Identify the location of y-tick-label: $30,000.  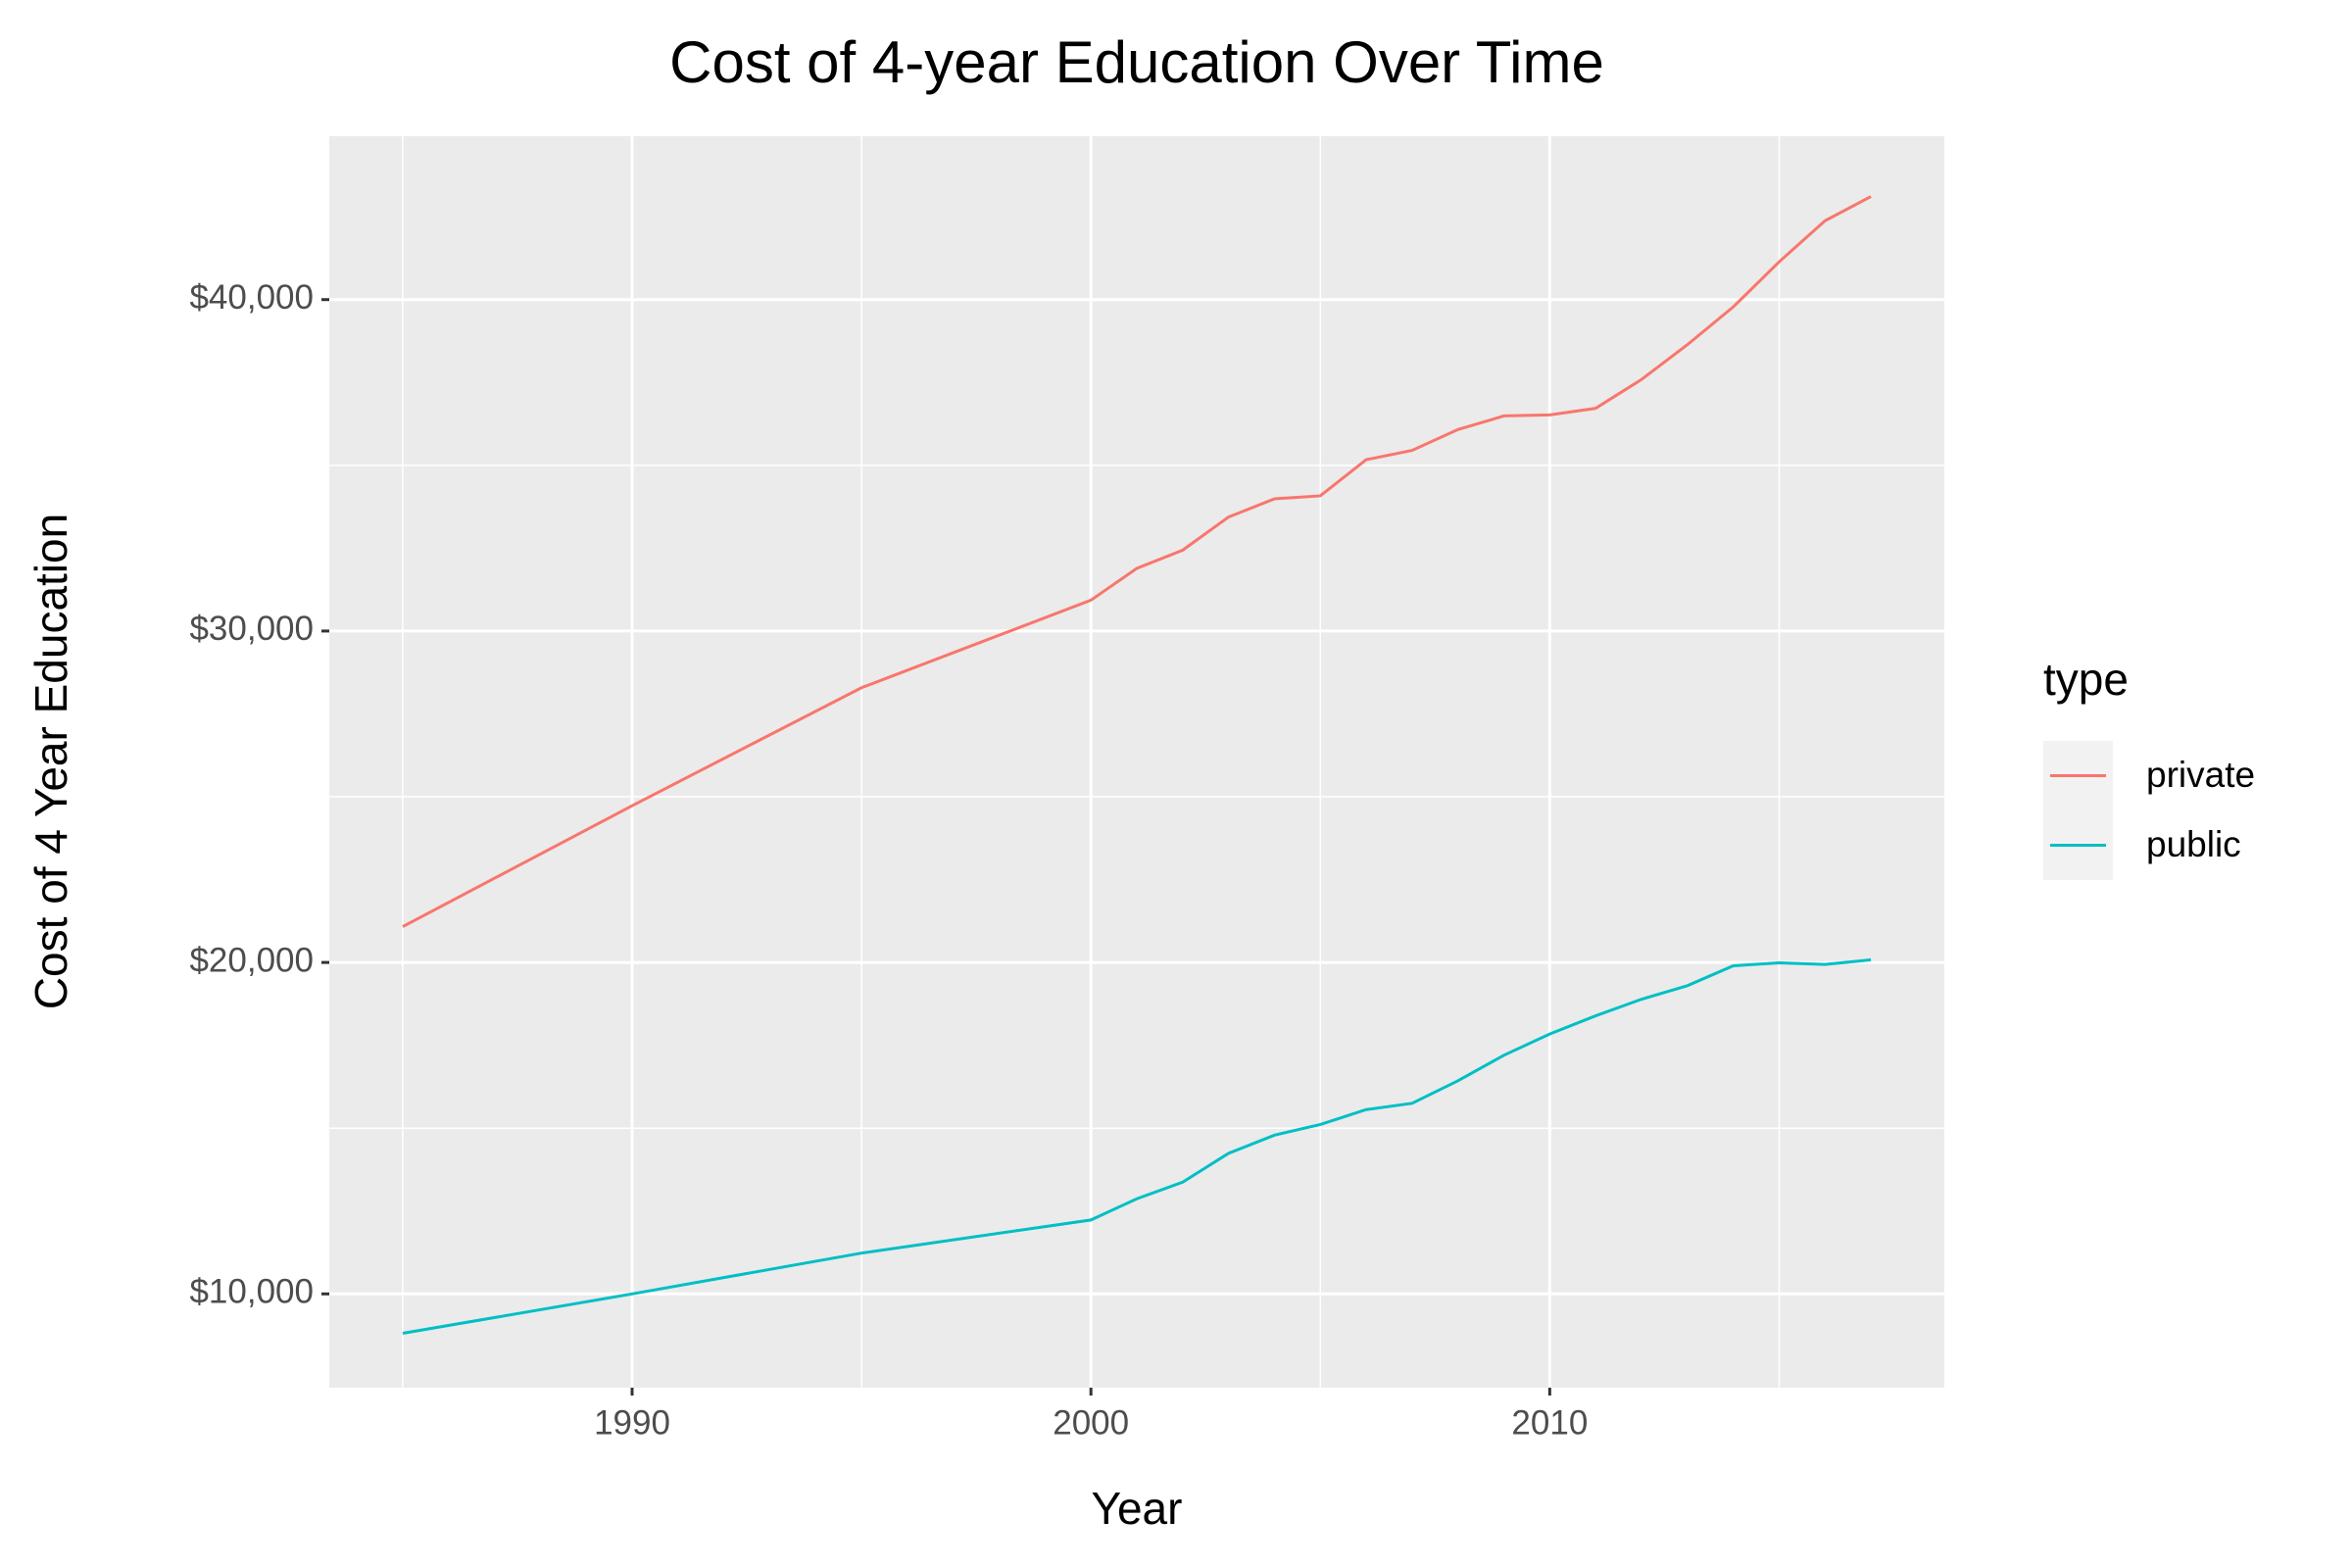
(252, 629).